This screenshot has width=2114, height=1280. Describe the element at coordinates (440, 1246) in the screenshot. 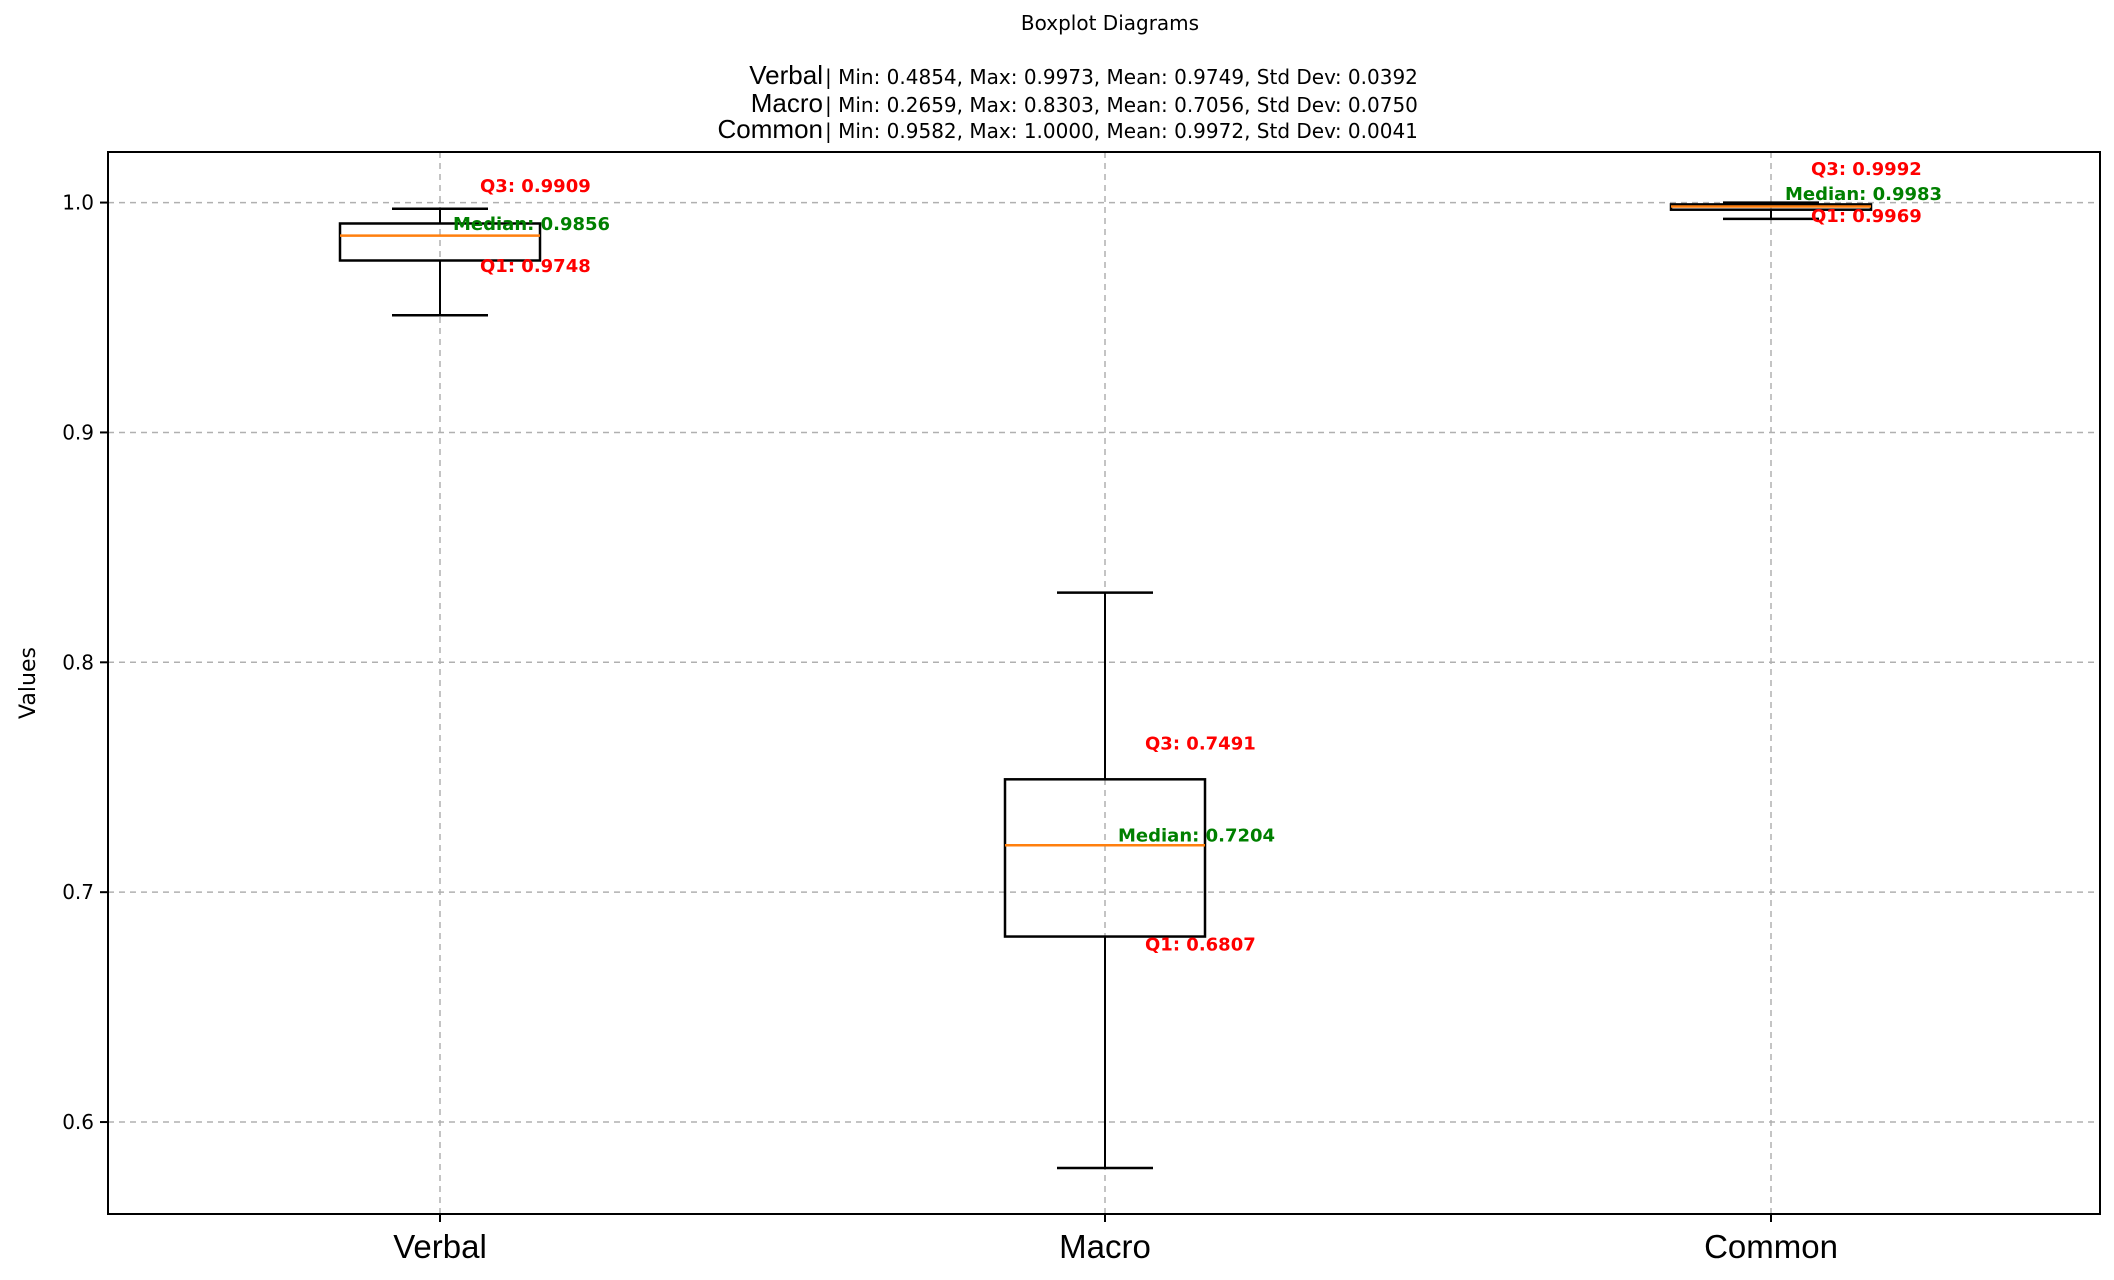

I see `x-tick-label-verbal: Verbal` at that location.